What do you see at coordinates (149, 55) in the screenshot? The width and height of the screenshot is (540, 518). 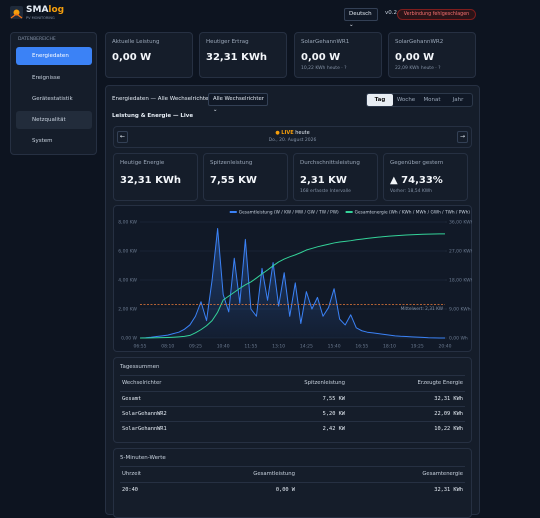 I see `summary-card: Aktuelle Leistung 0,00 W` at bounding box center [149, 55].